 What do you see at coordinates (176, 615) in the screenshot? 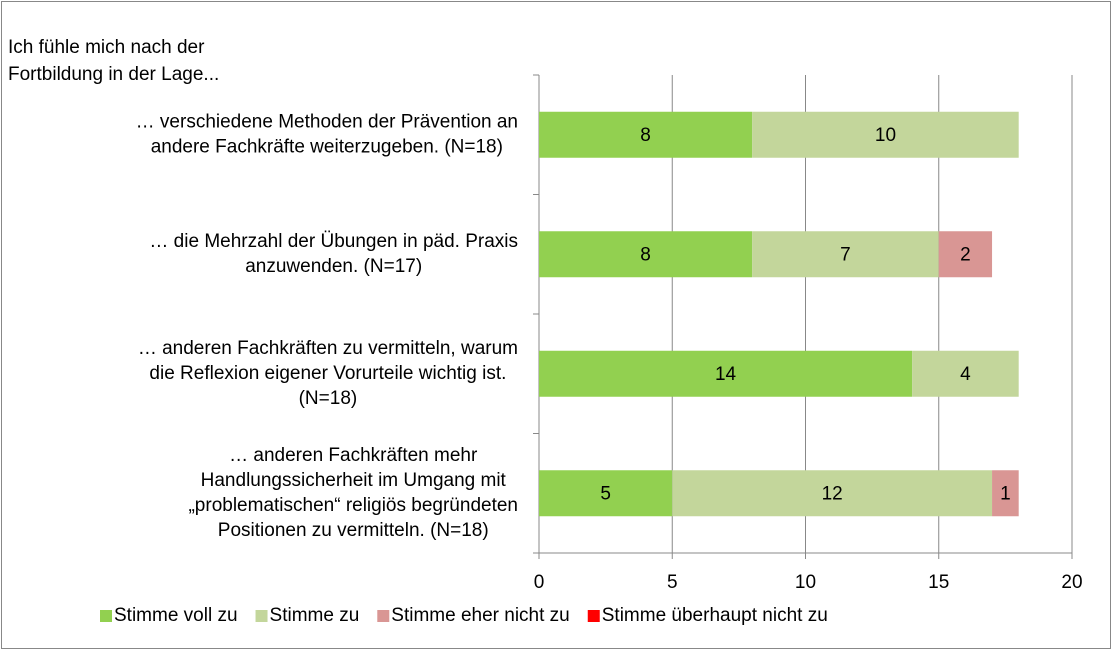
I see `legend-label: Stimme voll zu` at bounding box center [176, 615].